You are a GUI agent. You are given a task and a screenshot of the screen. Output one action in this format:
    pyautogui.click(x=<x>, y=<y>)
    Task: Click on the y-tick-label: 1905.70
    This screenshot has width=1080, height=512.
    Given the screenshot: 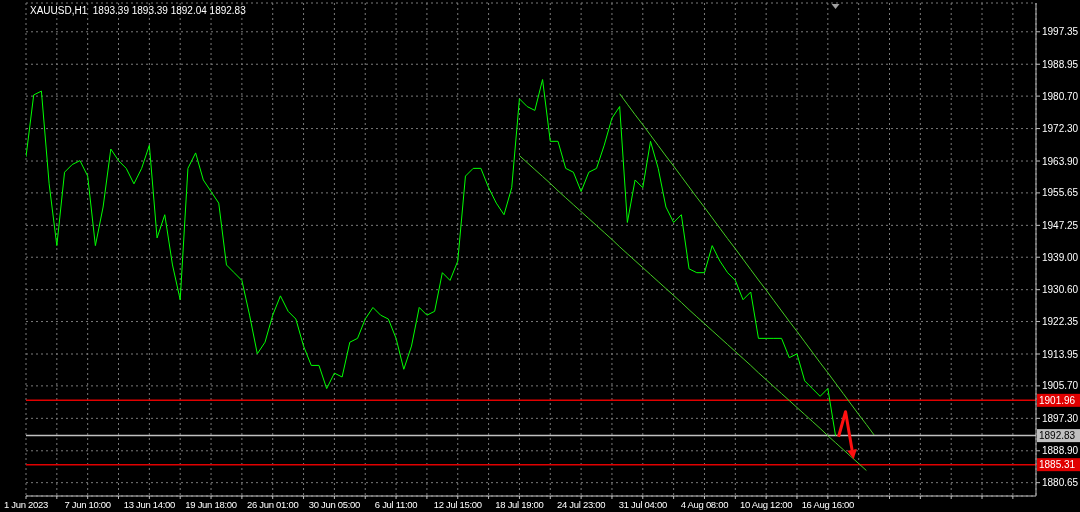 What is the action you would take?
    pyautogui.click(x=1060, y=386)
    